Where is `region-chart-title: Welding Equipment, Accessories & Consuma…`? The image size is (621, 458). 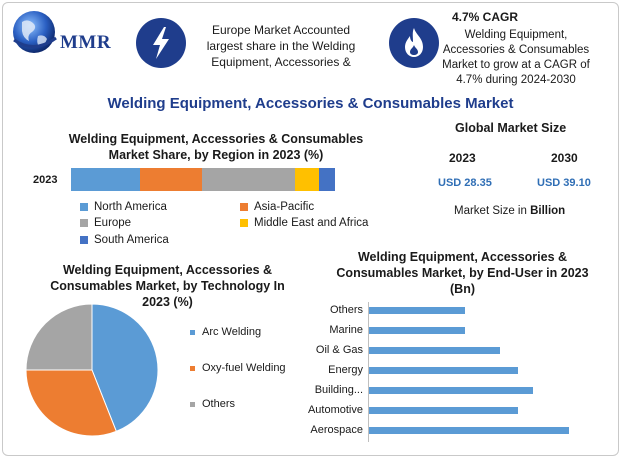 region-chart-title: Welding Equipment, Accessories & Consuma… is located at coordinates (216, 147).